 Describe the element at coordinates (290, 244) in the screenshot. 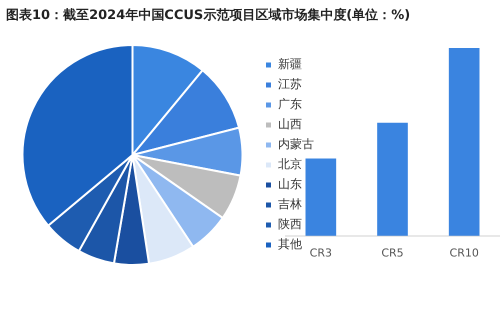

I see `legend-label: 其他` at that location.